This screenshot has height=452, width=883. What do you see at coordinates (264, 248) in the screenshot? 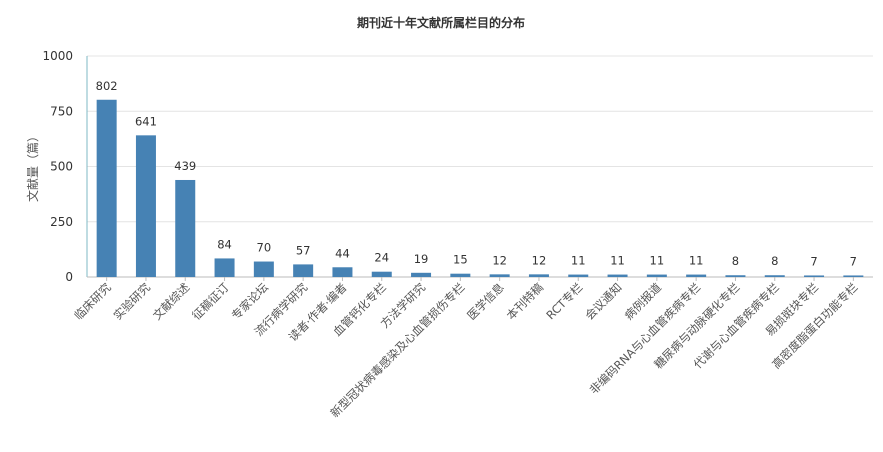
I see `data-label: 70` at bounding box center [264, 248].